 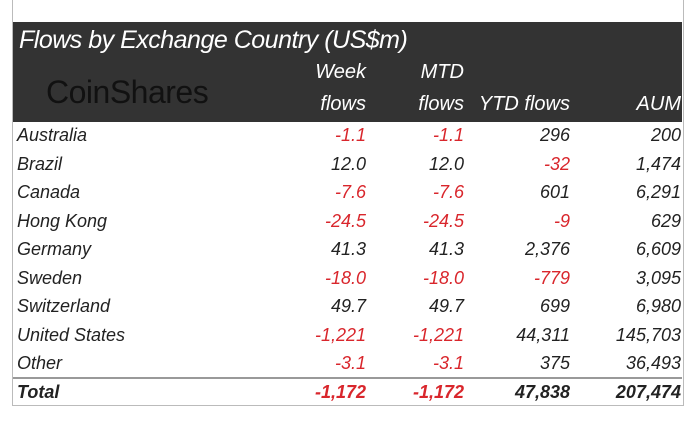 What do you see at coordinates (543, 334) in the screenshot?
I see `value-cell: 44,311` at bounding box center [543, 334].